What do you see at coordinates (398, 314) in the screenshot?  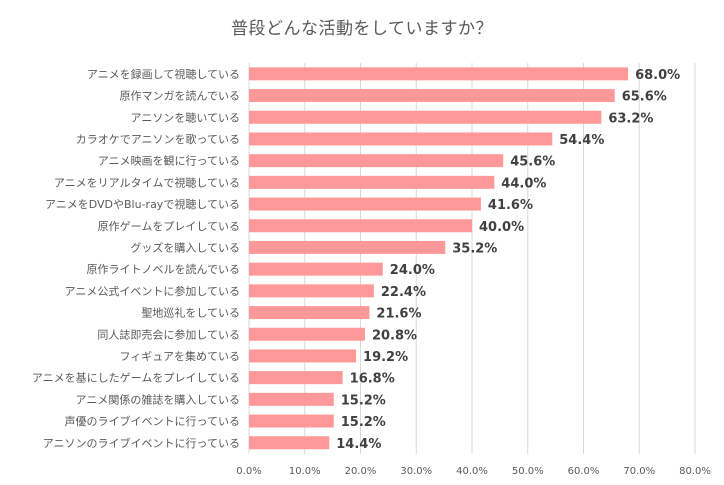 I see `data-label: 21.6%` at bounding box center [398, 314].